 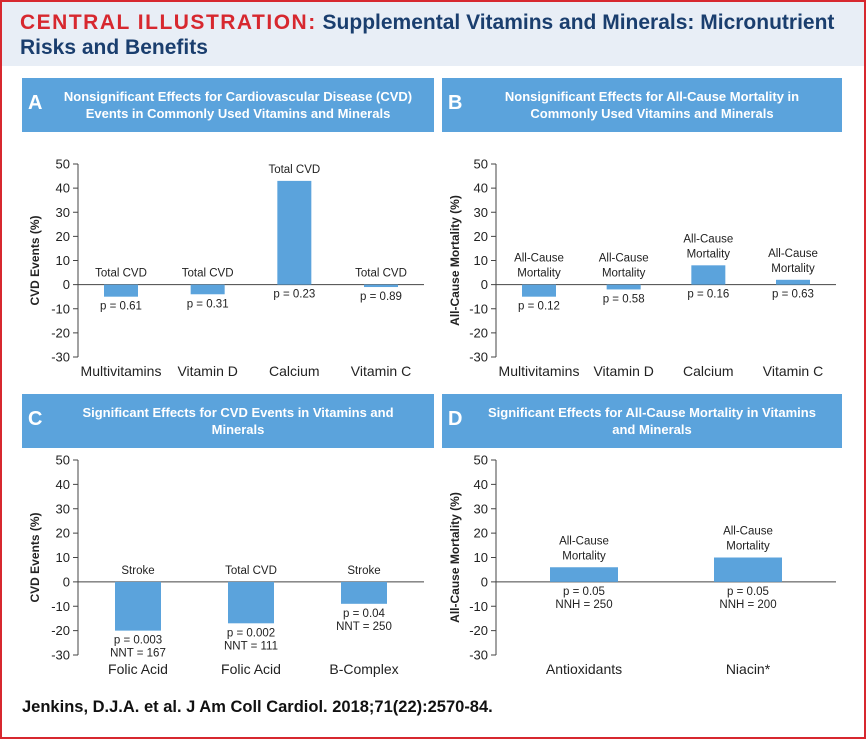 What do you see at coordinates (455, 419) in the screenshot?
I see `panel-d-letter: D` at bounding box center [455, 419].